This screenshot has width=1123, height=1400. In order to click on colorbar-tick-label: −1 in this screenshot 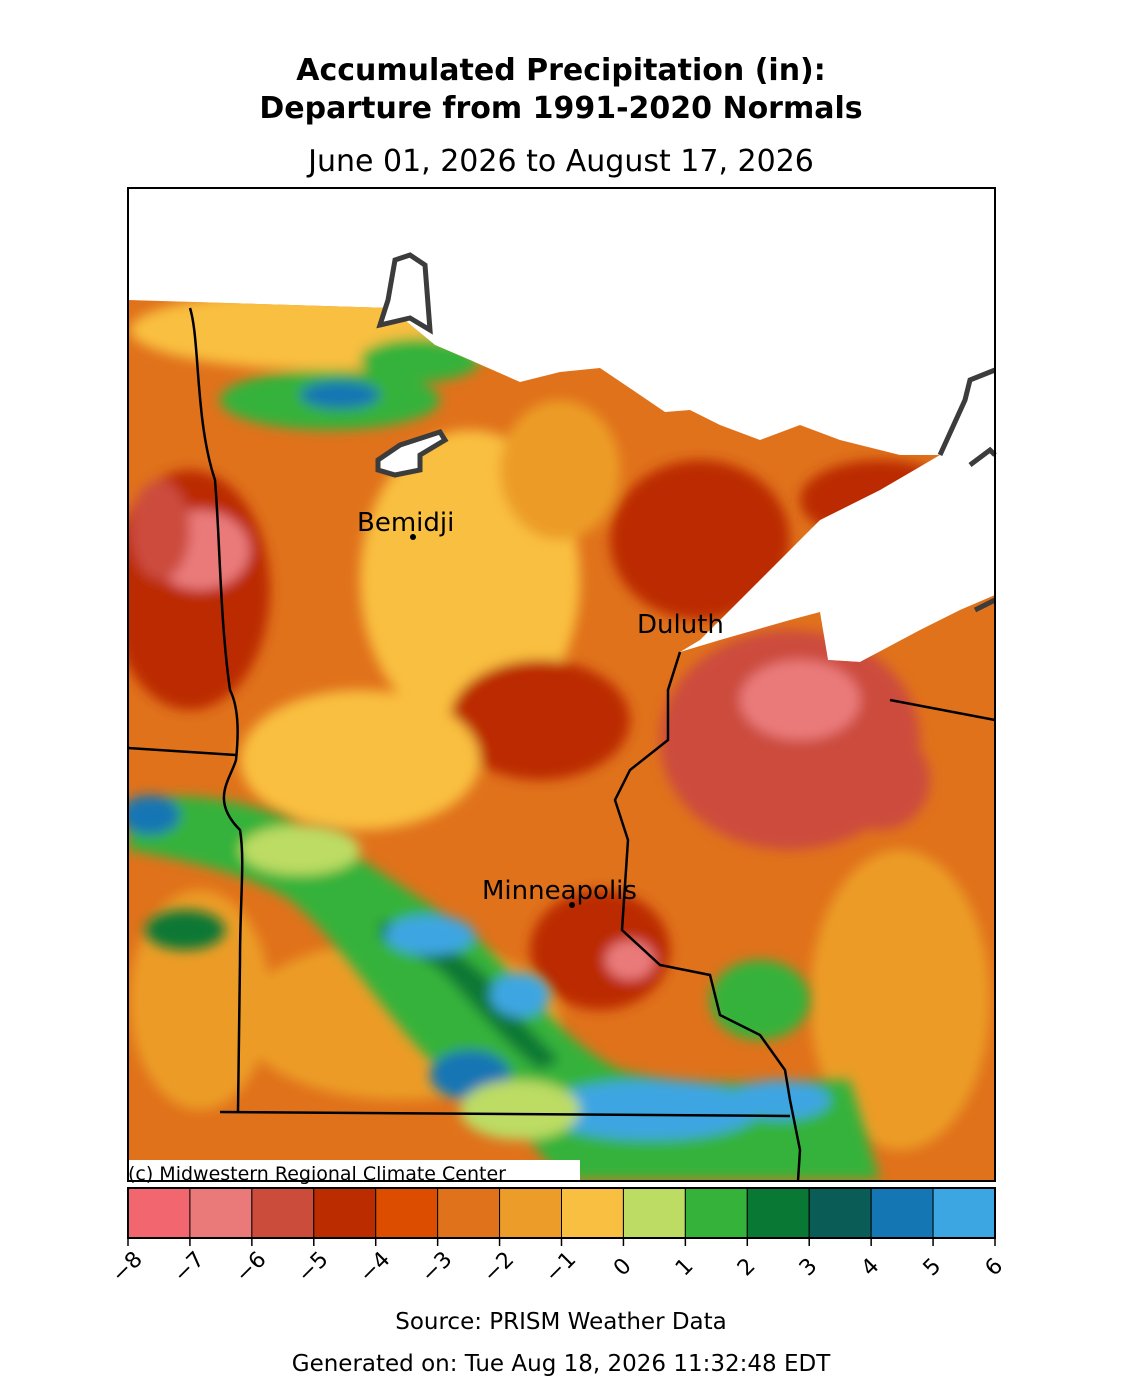, I will do `click(561, 1267)`.